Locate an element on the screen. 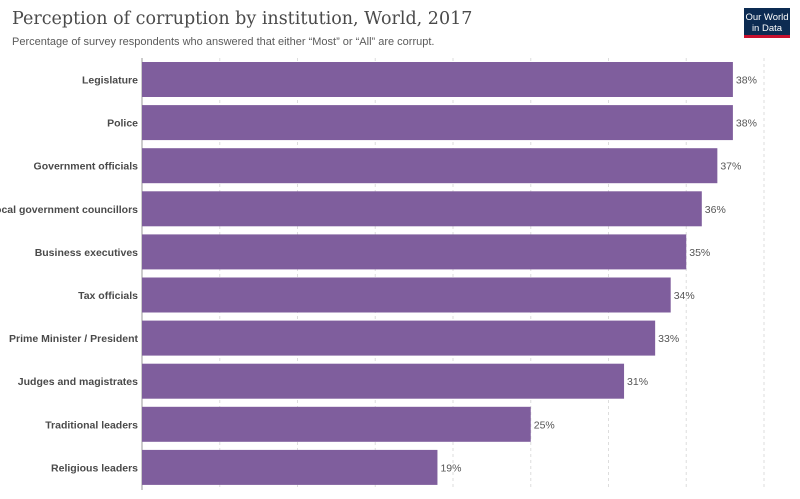 The height and width of the screenshot is (499, 800). category-label: Legislature is located at coordinates (110, 81).